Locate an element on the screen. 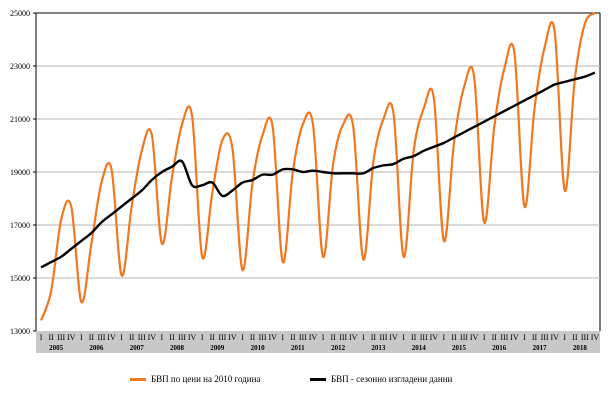 Image resolution: width=612 pixels, height=400 pixels. x-tick-label-year: 2008 is located at coordinates (177, 348).